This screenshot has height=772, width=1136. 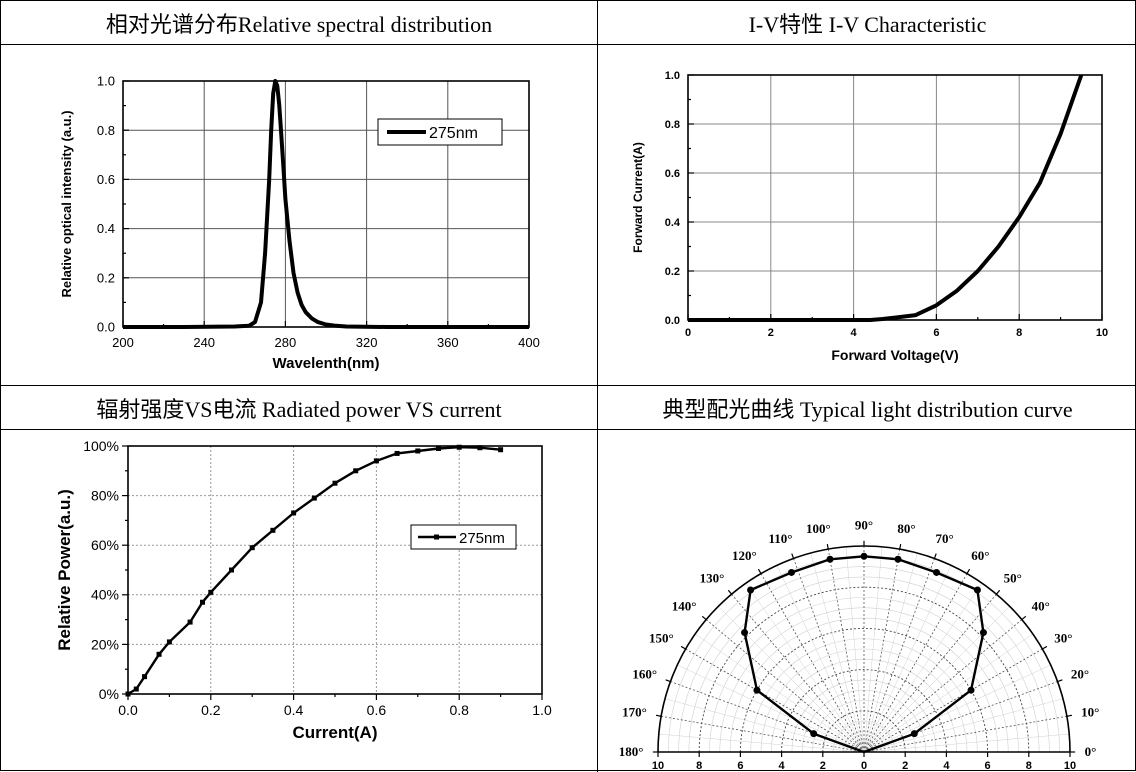 I want to click on series-line, so click(x=886, y=198).